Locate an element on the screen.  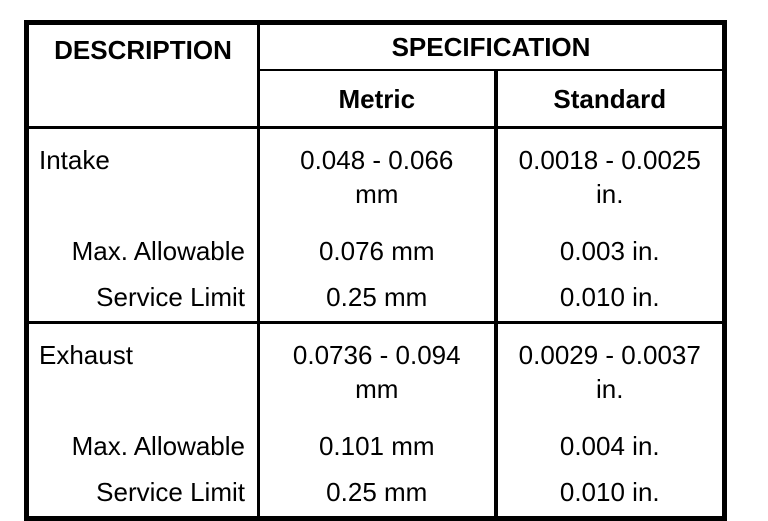
table-row-intake-max-allowable: Max. Allowable 0.076 mm 0.003 in. is located at coordinates (375, 251).